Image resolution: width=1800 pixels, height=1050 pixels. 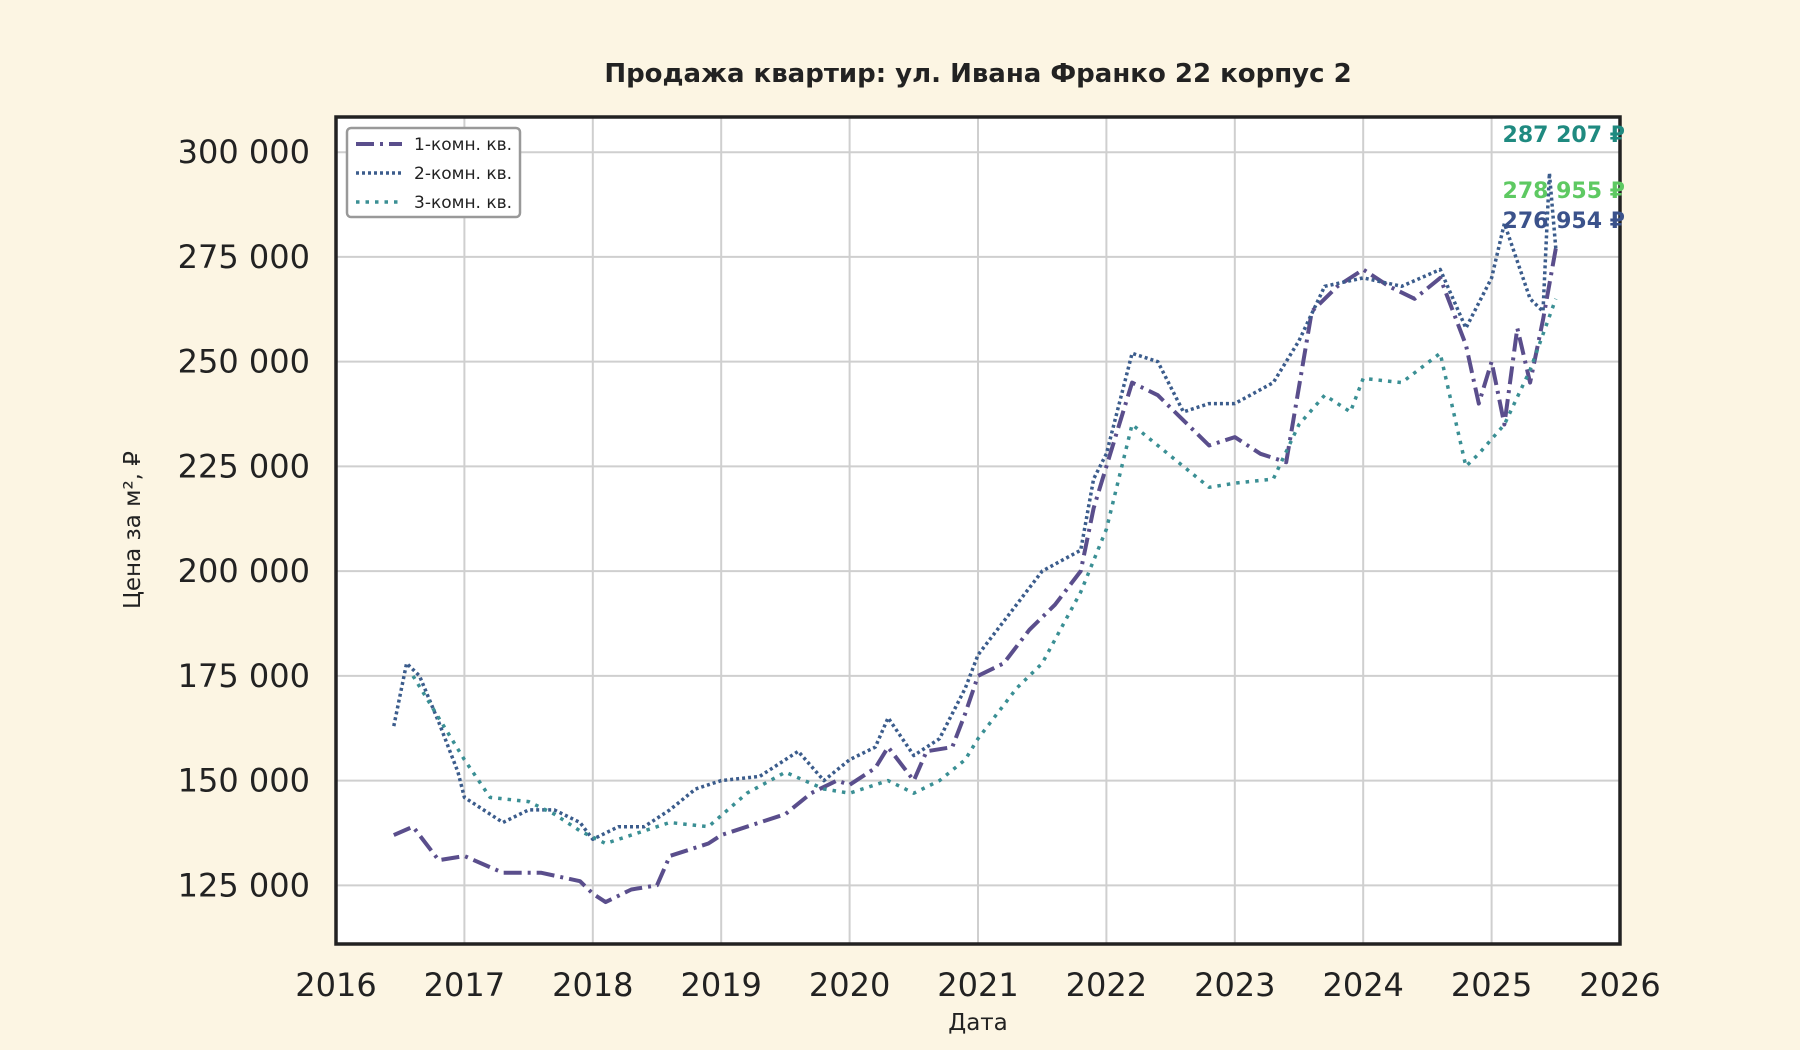 What do you see at coordinates (977, 985) in the screenshot?
I see `x-tick-label: 2021` at bounding box center [977, 985].